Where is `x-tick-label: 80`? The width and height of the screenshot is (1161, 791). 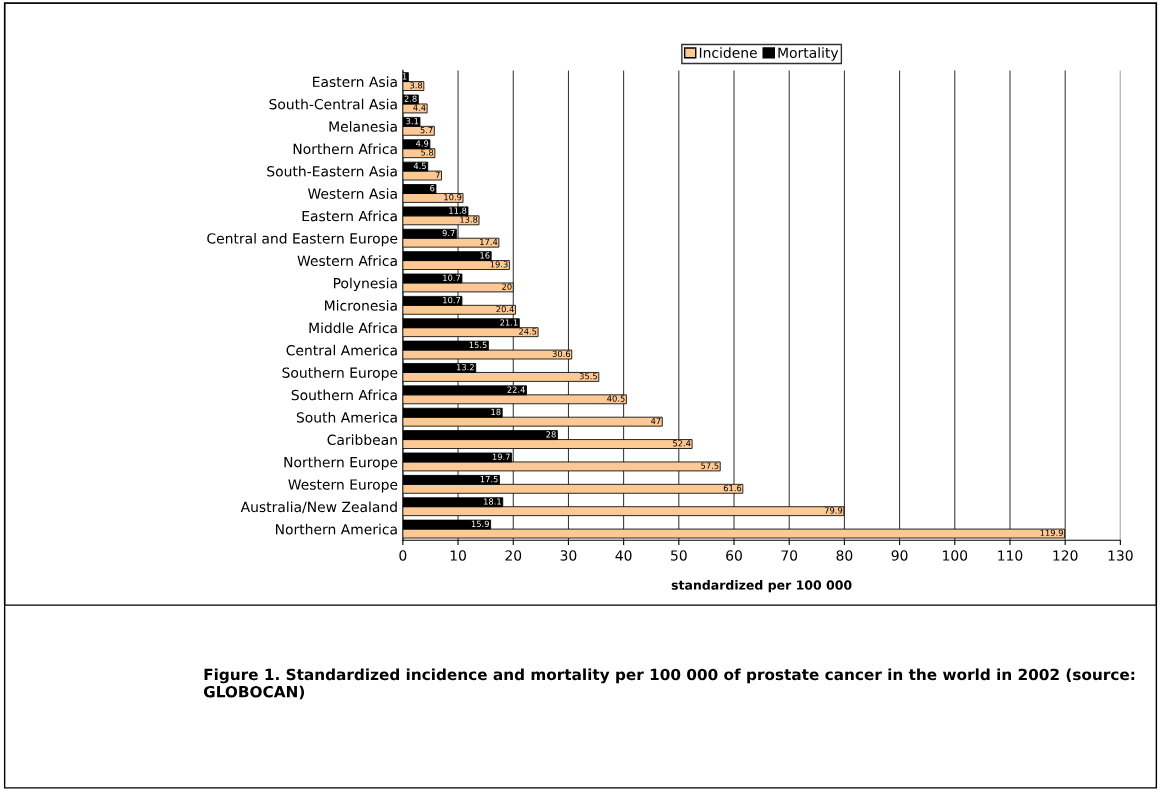 x-tick-label: 80 is located at coordinates (844, 555).